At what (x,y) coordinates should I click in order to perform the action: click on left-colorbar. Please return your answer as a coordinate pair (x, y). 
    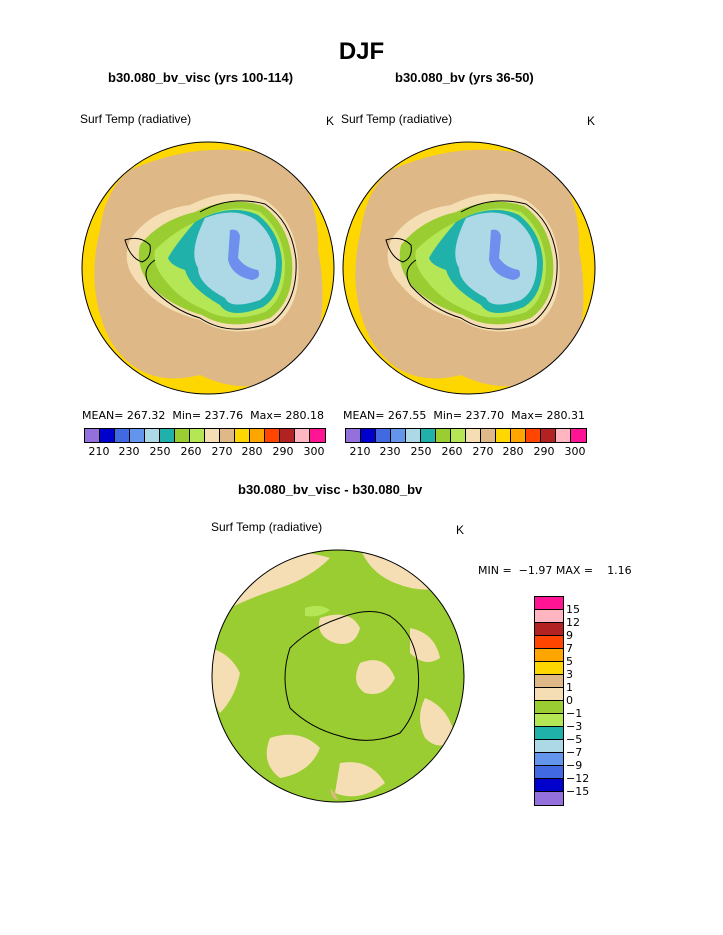
    Looking at the image, I should click on (205, 435).